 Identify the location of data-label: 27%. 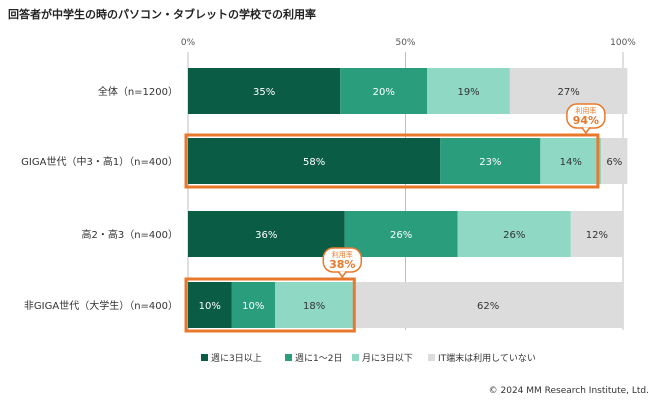
(569, 92).